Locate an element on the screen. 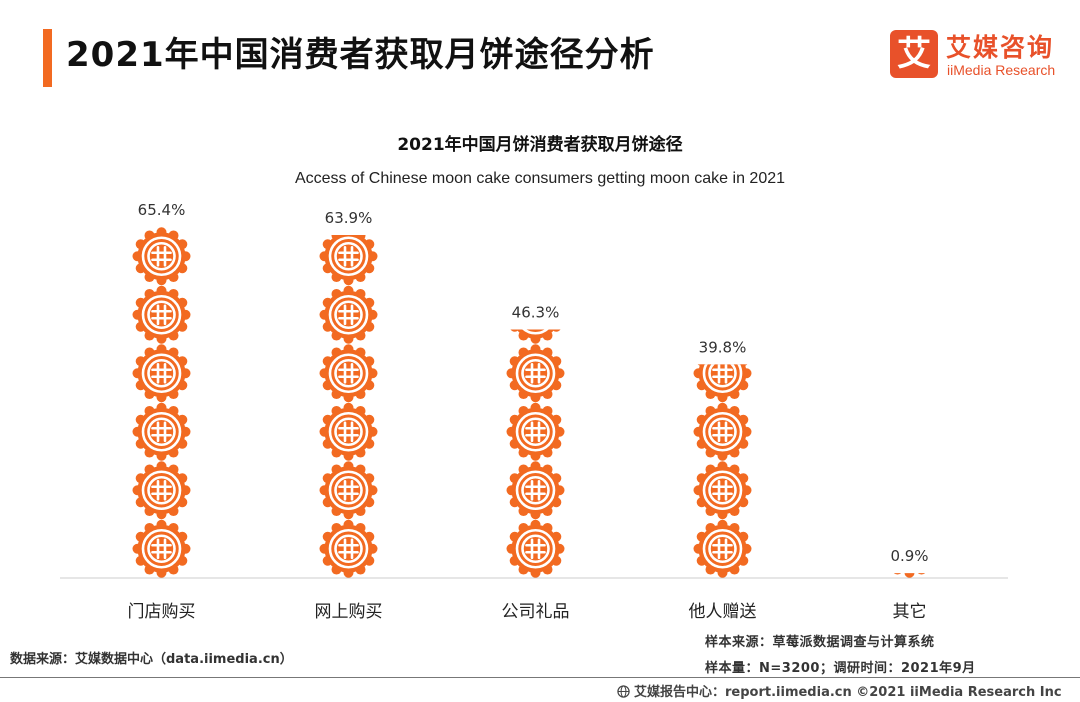  category-label: 他人赠送 is located at coordinates (723, 612).